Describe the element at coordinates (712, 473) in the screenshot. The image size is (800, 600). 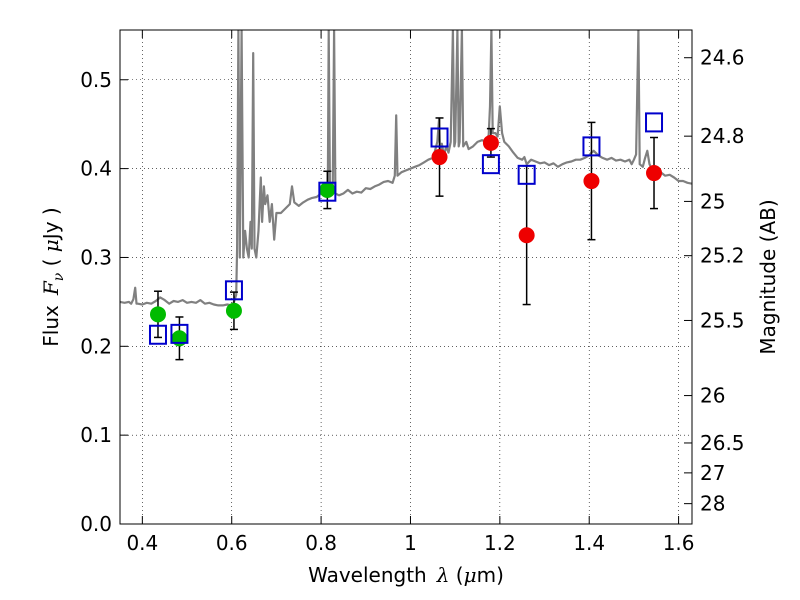
I see `y2-tick-label: 27` at that location.